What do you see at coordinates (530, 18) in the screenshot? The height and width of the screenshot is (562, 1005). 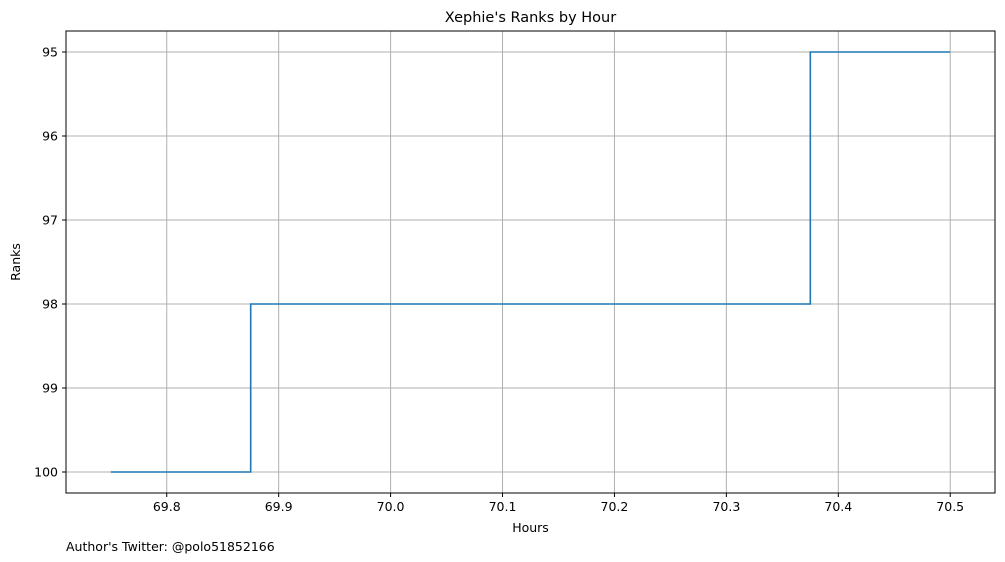 I see `chart-title: Xephie's Ranks by Hour` at bounding box center [530, 18].